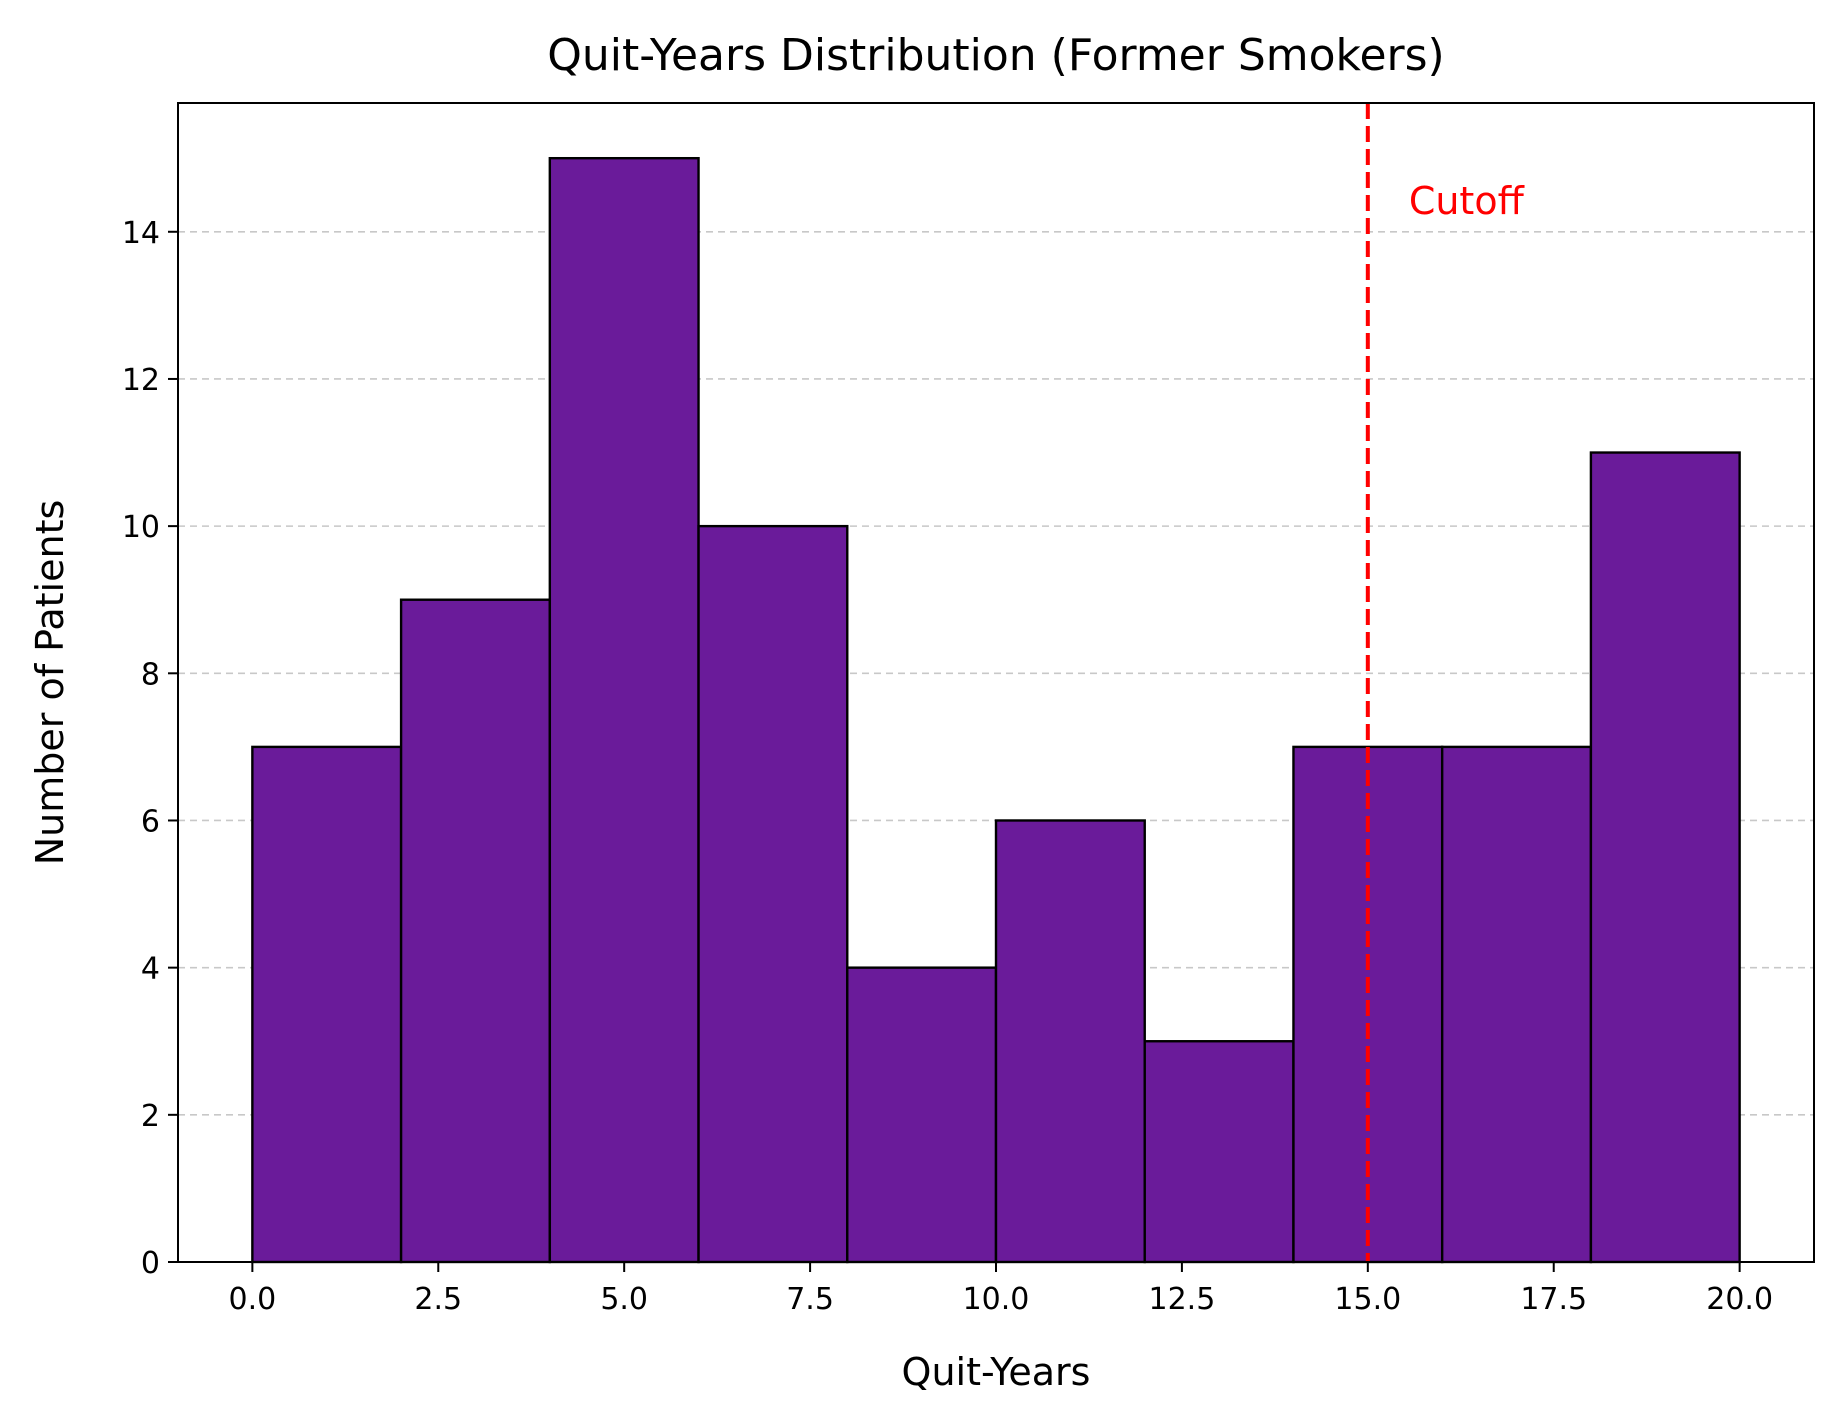  Describe the element at coordinates (1553, 1299) in the screenshot. I see `x-tick-label: 17.5` at that location.